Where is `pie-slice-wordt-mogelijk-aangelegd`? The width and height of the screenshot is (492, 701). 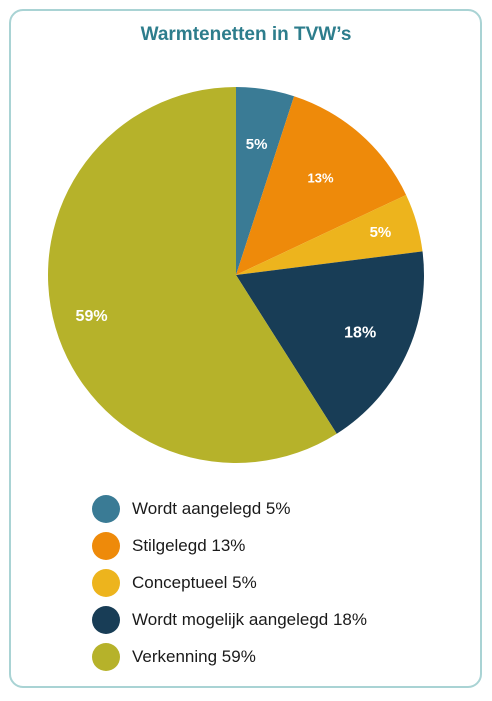 pie-slice-wordt-mogelijk-aangelegd is located at coordinates (330, 342).